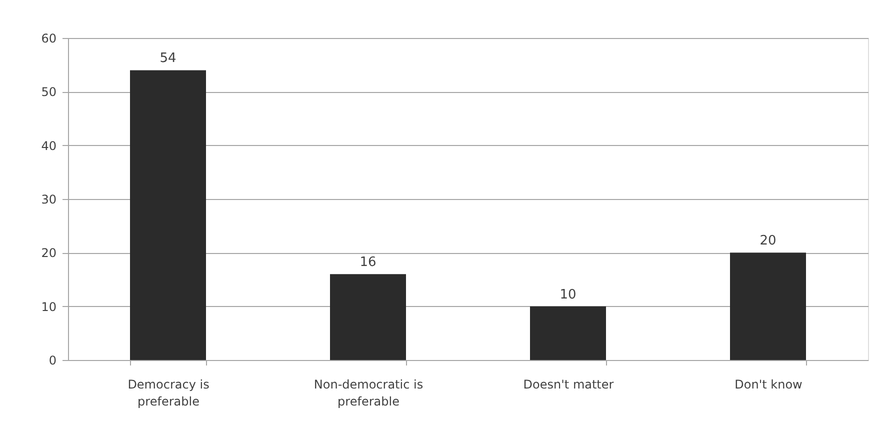 The height and width of the screenshot is (445, 893). I want to click on x-tick-label: Democracy is preferable, so click(169, 393).